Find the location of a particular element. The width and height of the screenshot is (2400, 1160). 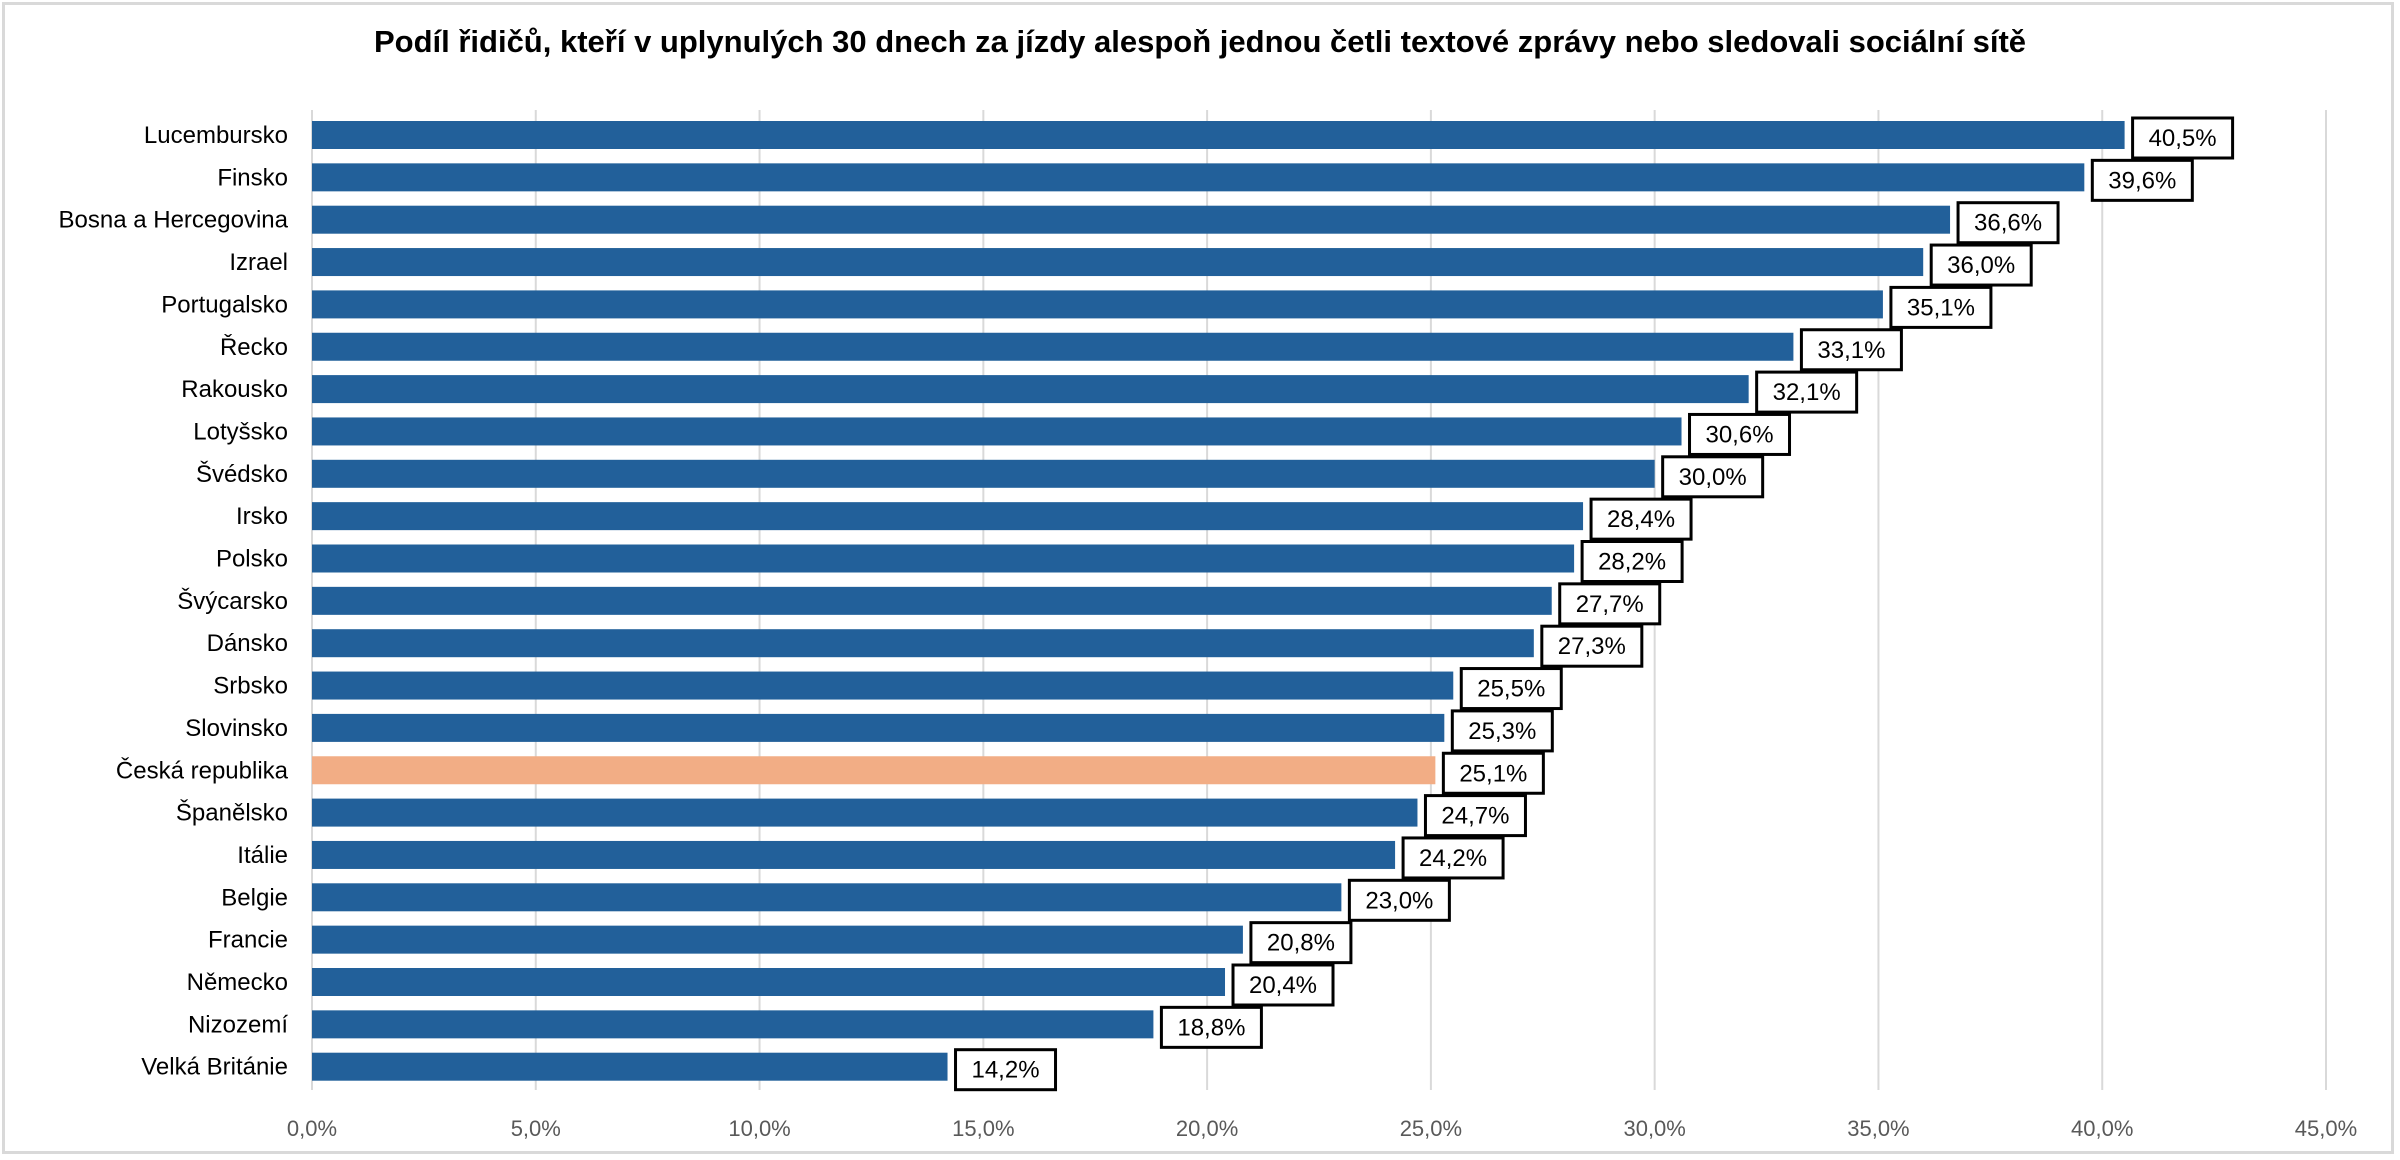

data-label: 24,2% is located at coordinates (1453, 858).